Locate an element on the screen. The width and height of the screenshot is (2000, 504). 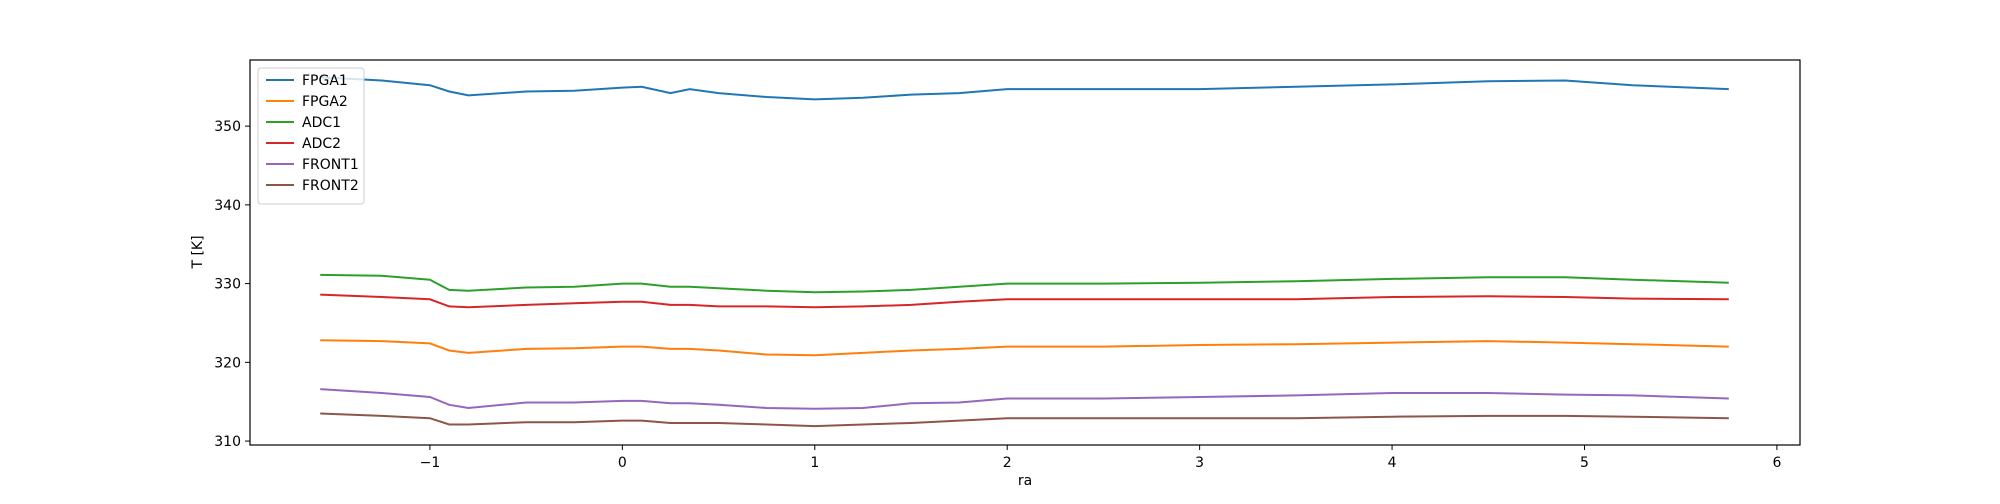
y-tick-label: 310 is located at coordinates (227, 442).